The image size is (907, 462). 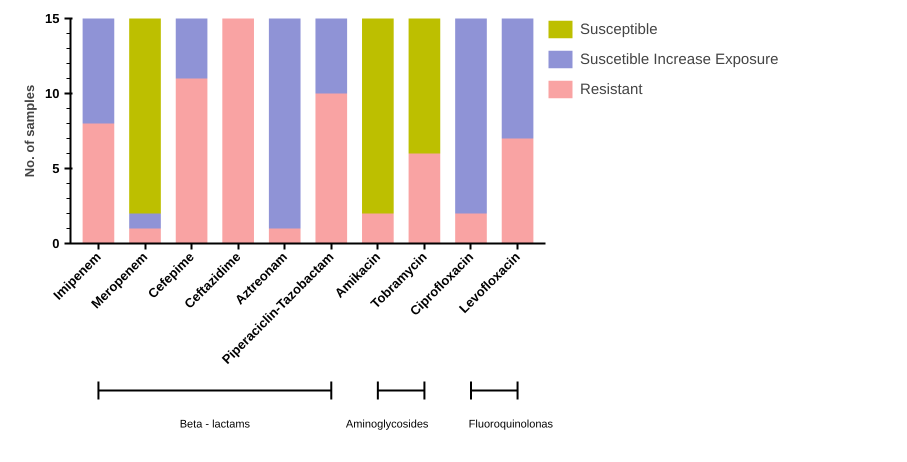 What do you see at coordinates (52, 93) in the screenshot?
I see `y-tick-label: 10` at bounding box center [52, 93].